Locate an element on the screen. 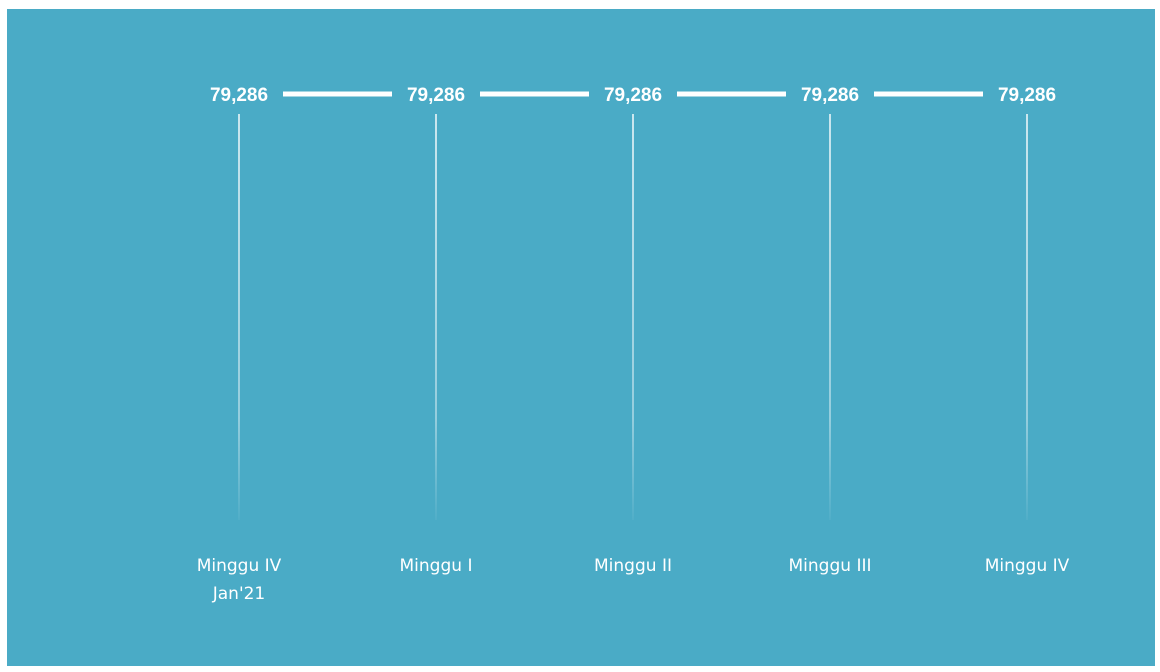 The width and height of the screenshot is (1160, 672). category-label-3: Minggu II is located at coordinates (633, 566).